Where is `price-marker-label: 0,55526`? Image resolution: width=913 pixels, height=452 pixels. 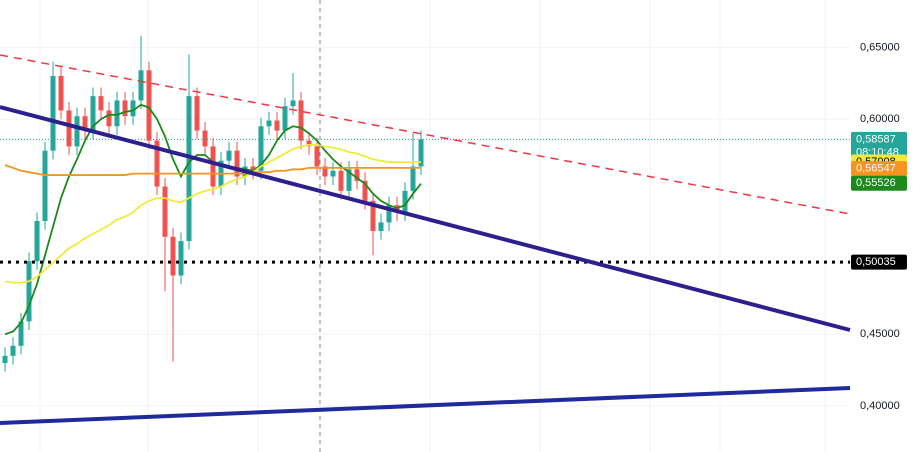
price-marker-label: 0,55526 is located at coordinates (876, 183).